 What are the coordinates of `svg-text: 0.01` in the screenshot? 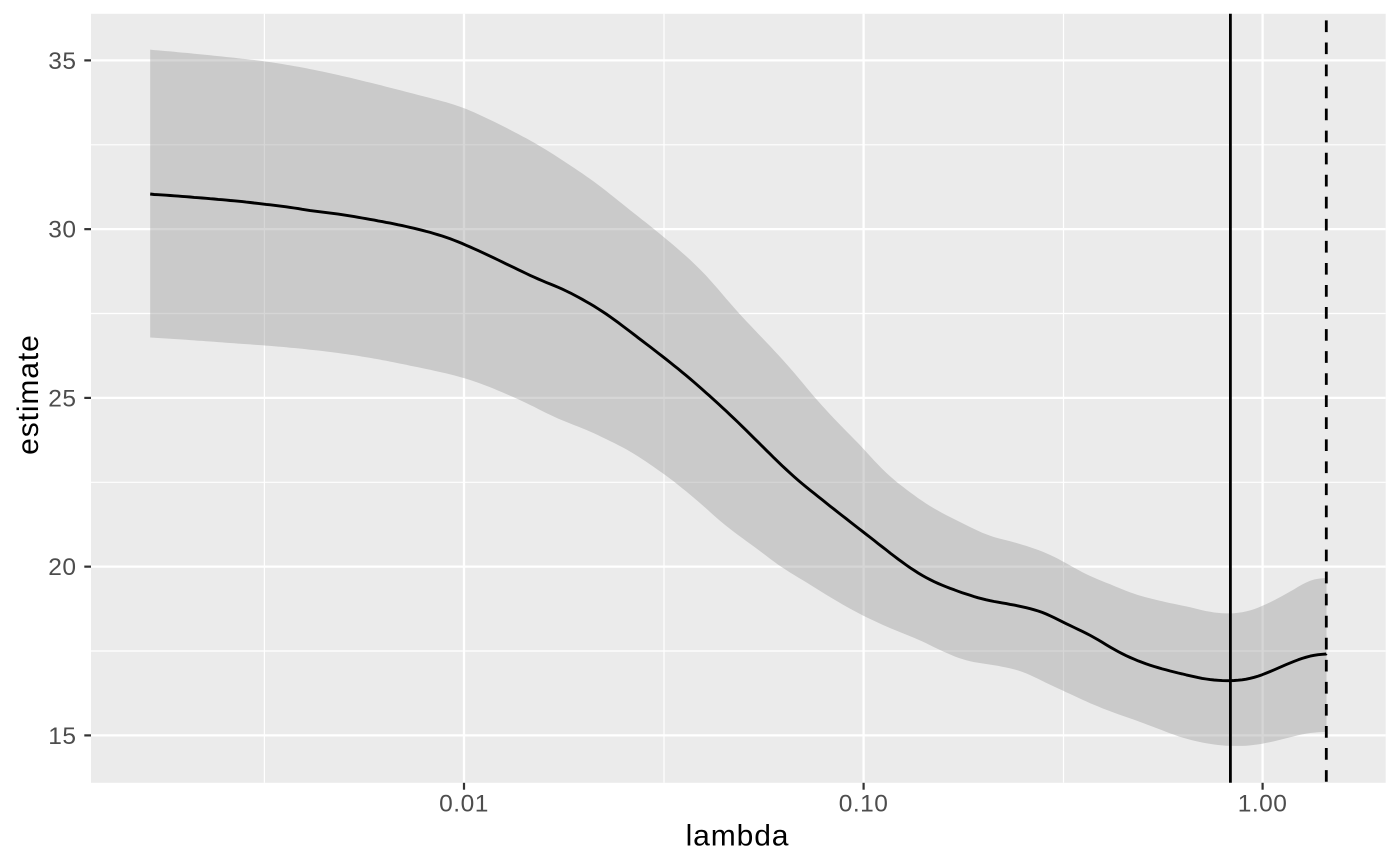 It's located at (464, 804).